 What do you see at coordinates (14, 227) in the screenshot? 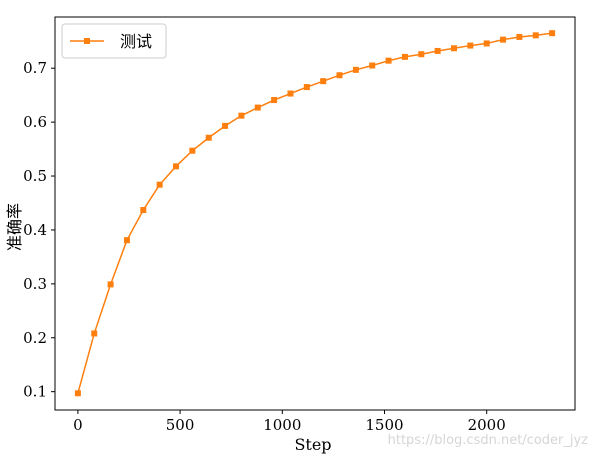
I see `y-axis-label: 准确率` at bounding box center [14, 227].